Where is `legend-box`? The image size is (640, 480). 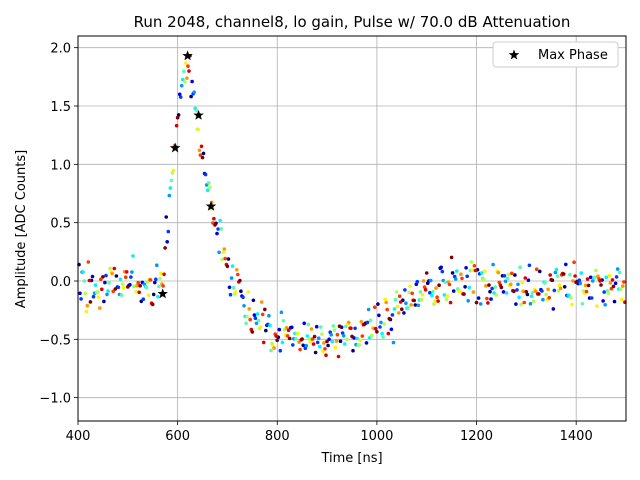
legend-box is located at coordinates (555, 54).